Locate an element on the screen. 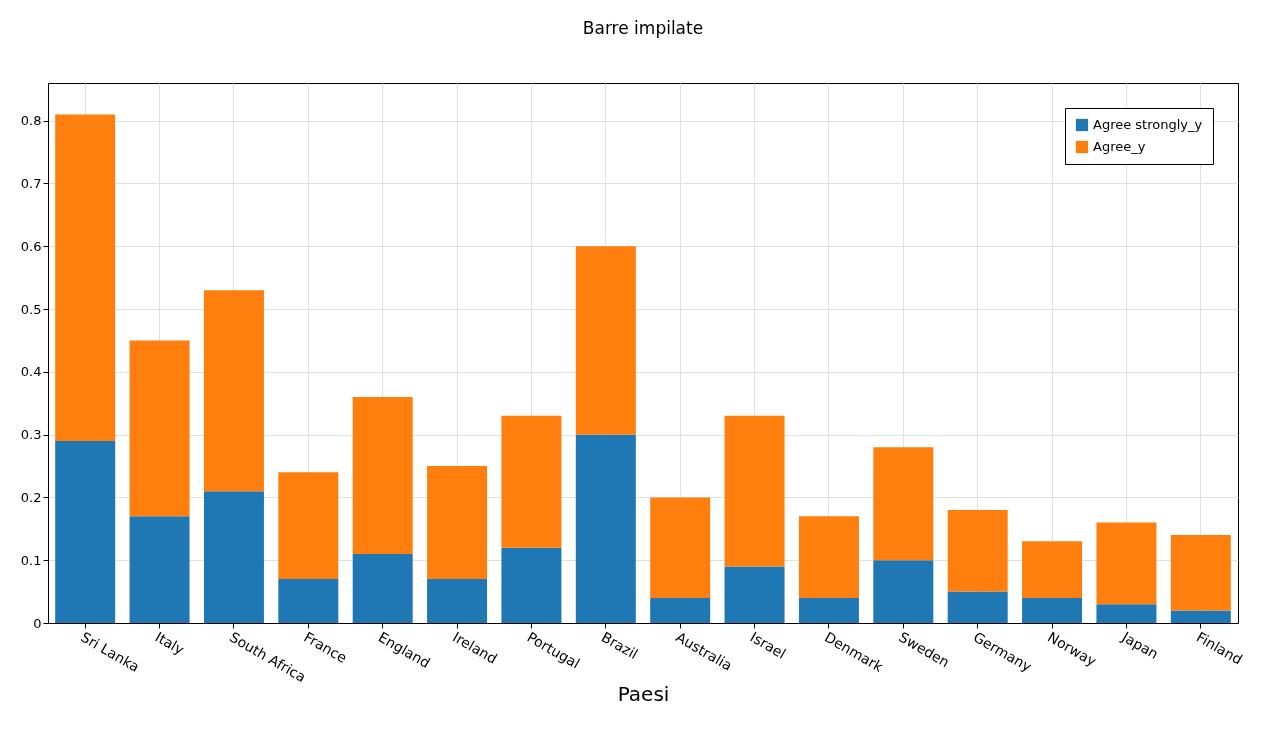  y-tick-label: 0.2 is located at coordinates (31, 497).